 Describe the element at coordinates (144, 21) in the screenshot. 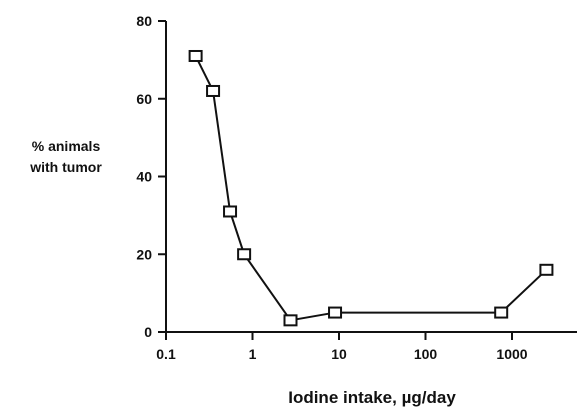

I see `y-tick-label: 80` at that location.